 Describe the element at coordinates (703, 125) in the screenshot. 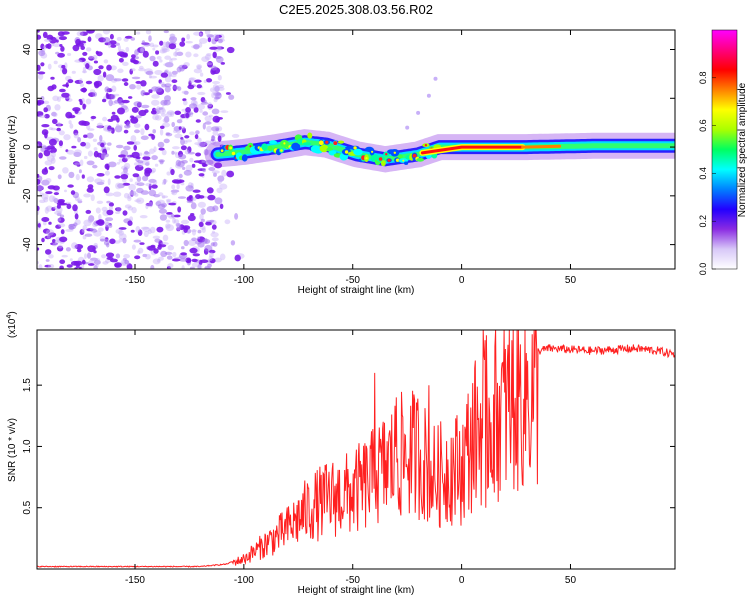

I see `colorbar-tick-label: 0.6` at that location.